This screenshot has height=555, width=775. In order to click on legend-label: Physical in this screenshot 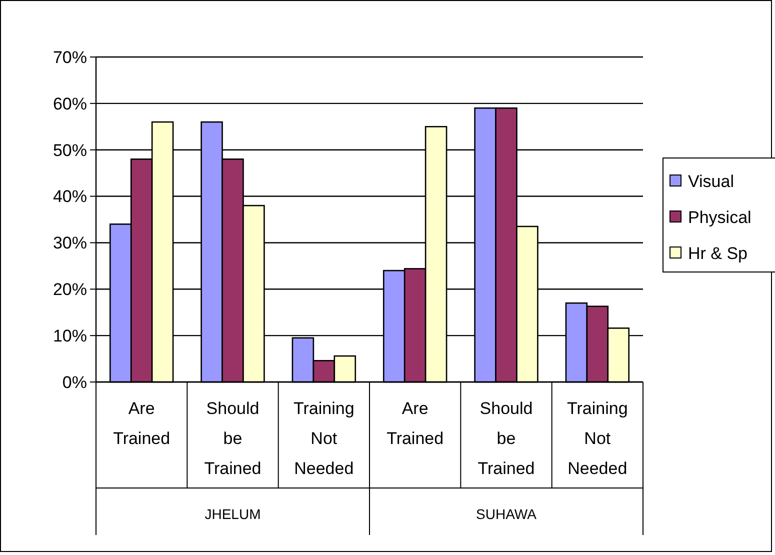, I will do `click(720, 217)`.